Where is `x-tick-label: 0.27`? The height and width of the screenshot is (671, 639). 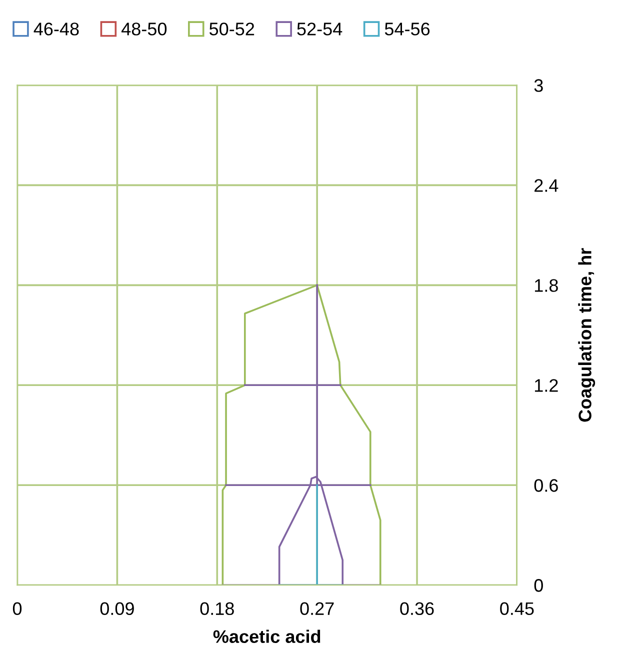 x-tick-label: 0.27 is located at coordinates (317, 609).